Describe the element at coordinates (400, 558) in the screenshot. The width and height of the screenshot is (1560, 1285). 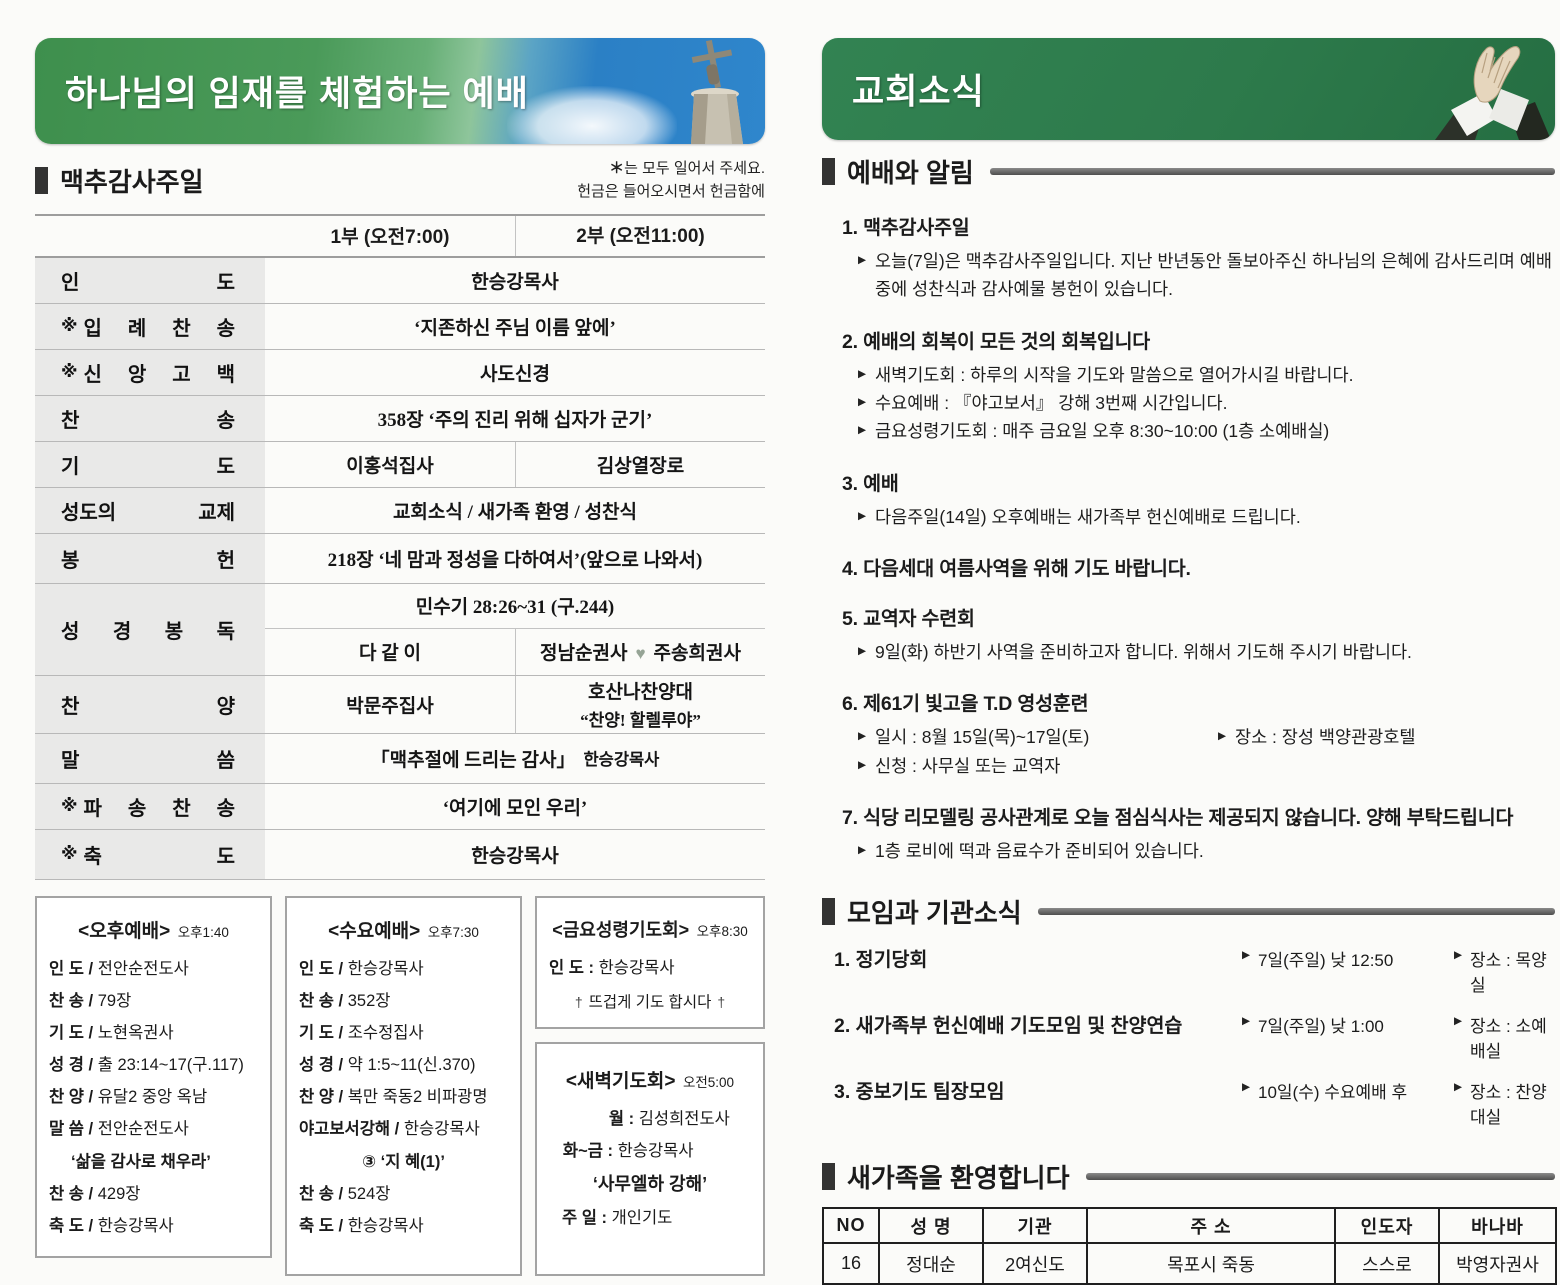
I see `table-row: 봉 헌 218장 ‘네 맘과 정성을 다하여서’(앞으로 나와서)` at that location.